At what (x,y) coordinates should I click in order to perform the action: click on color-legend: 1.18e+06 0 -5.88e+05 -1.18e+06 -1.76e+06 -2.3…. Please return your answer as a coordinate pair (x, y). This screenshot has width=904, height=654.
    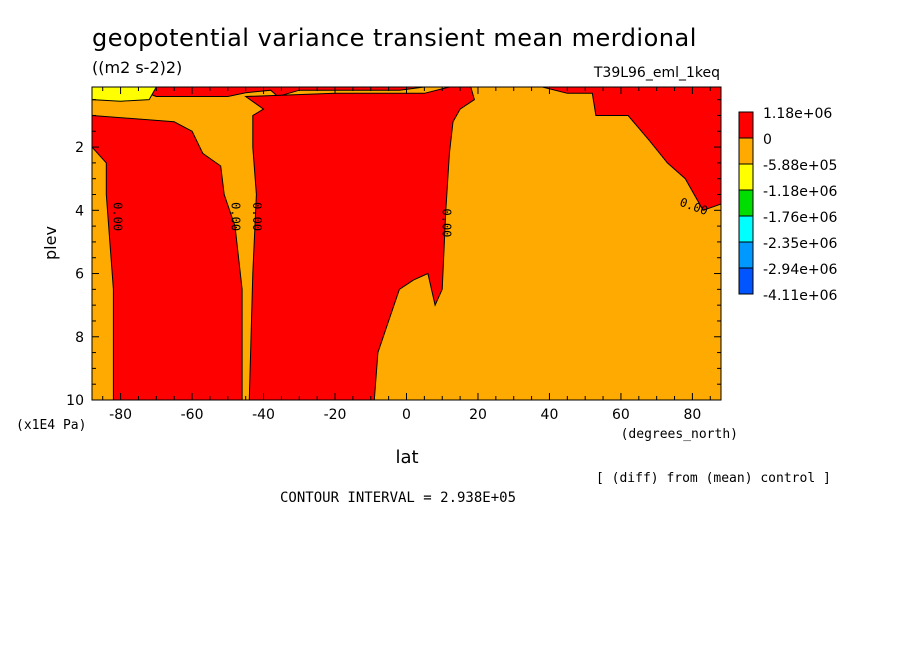
    Looking at the image, I should click on (787, 205).